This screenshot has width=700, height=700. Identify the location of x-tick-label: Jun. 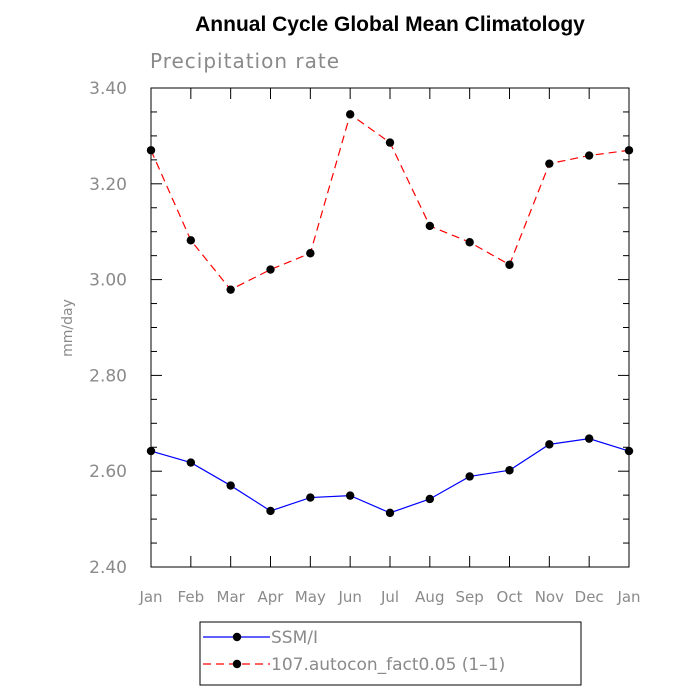
(349, 597).